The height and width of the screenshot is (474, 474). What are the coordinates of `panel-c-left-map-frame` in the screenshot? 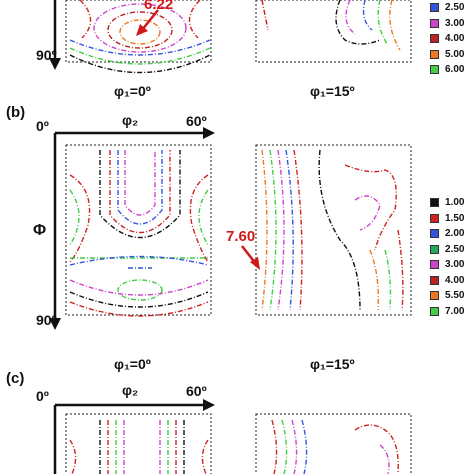 It's located at (138, 443).